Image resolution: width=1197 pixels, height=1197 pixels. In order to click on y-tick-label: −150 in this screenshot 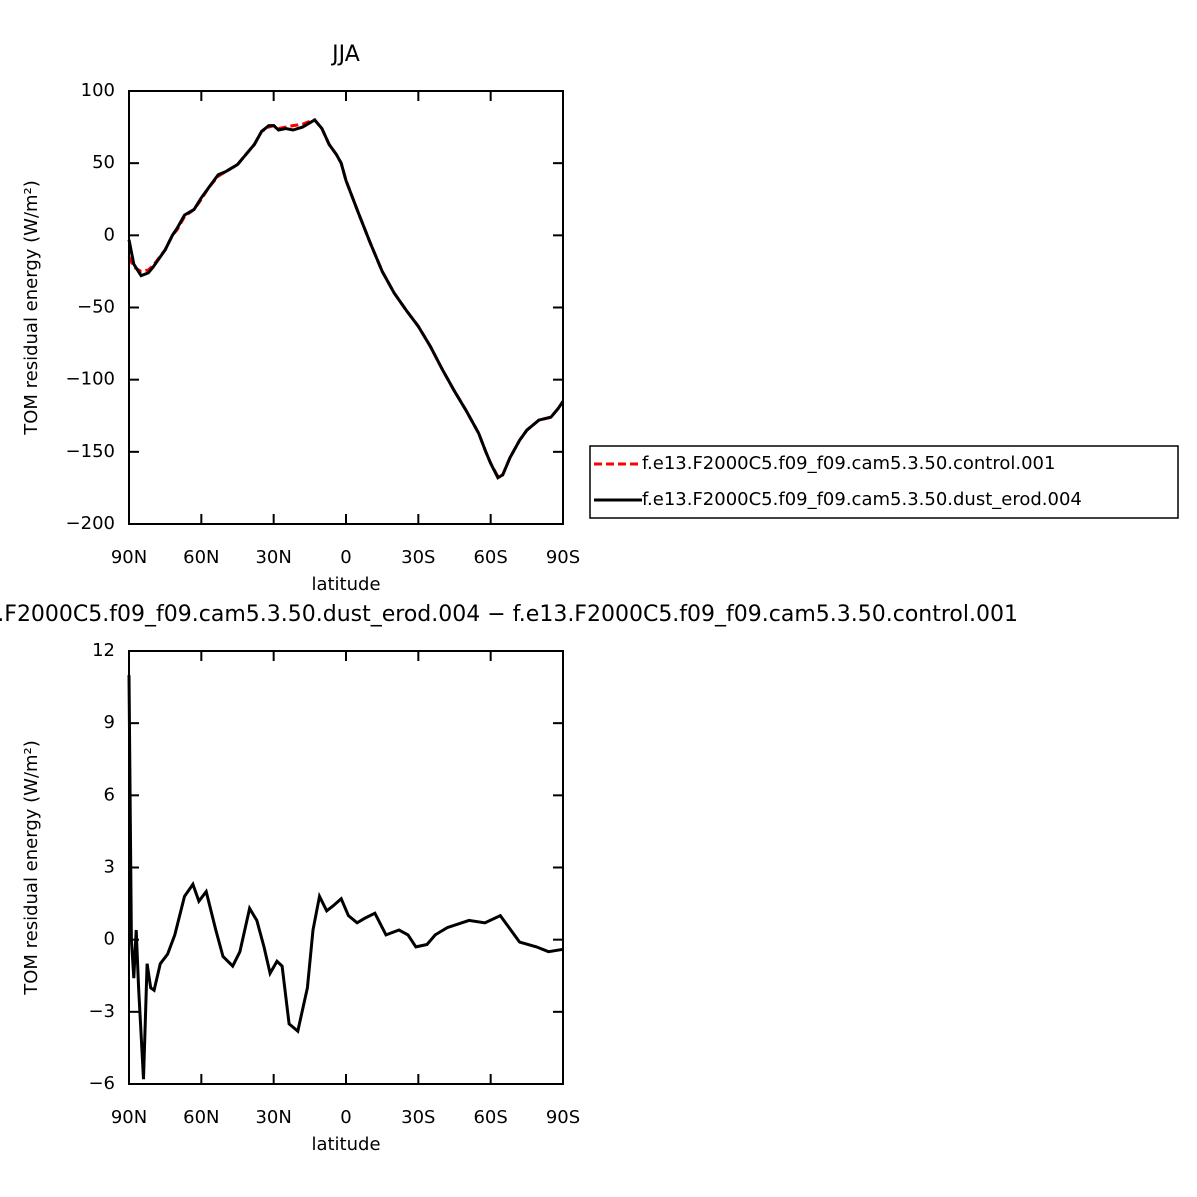, I will do `click(90, 451)`.